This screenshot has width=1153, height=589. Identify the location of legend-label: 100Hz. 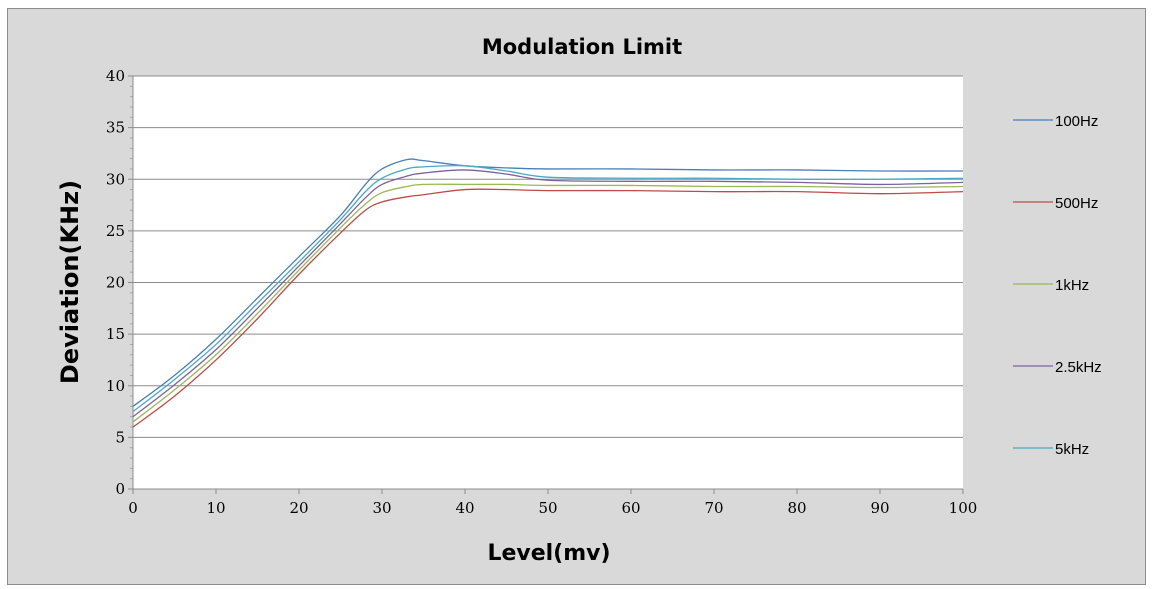
(1076, 121).